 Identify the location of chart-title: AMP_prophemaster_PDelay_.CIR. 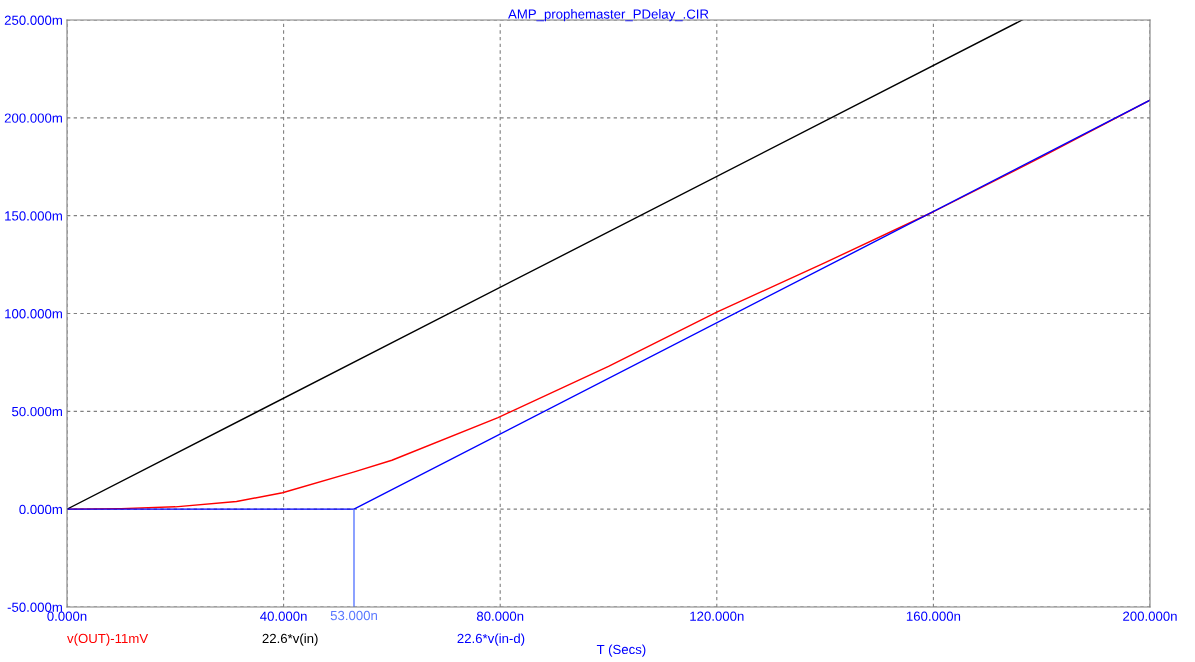
(608, 15).